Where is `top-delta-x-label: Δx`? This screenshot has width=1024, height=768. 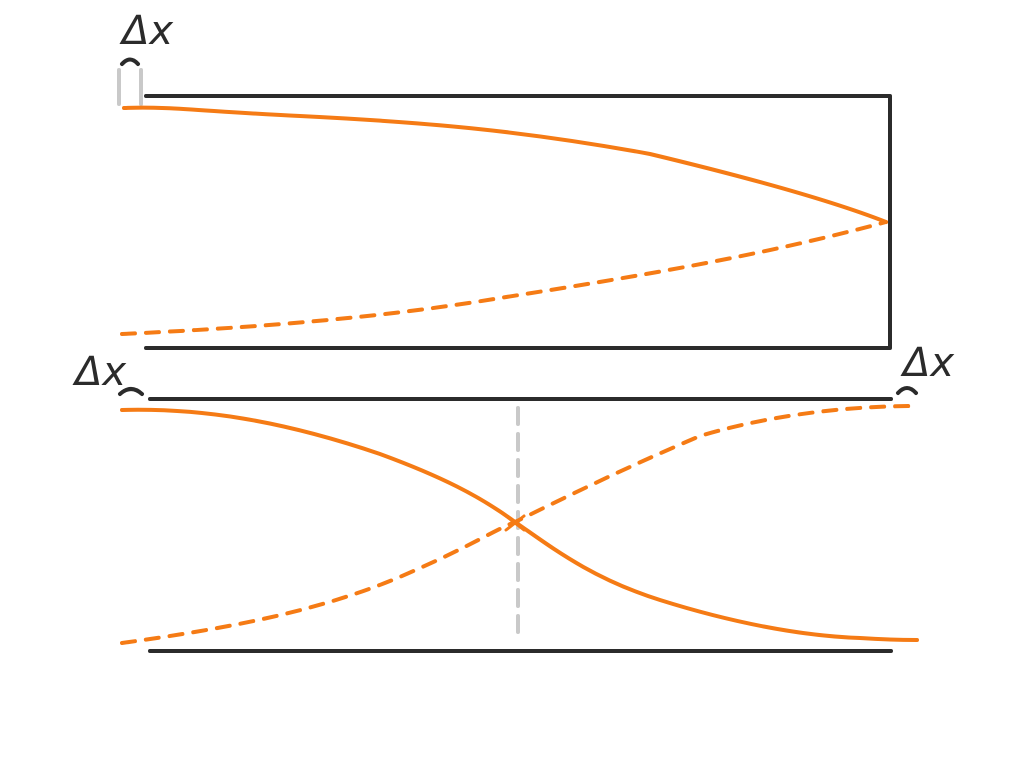 top-delta-x-label: Δx is located at coordinates (146, 31).